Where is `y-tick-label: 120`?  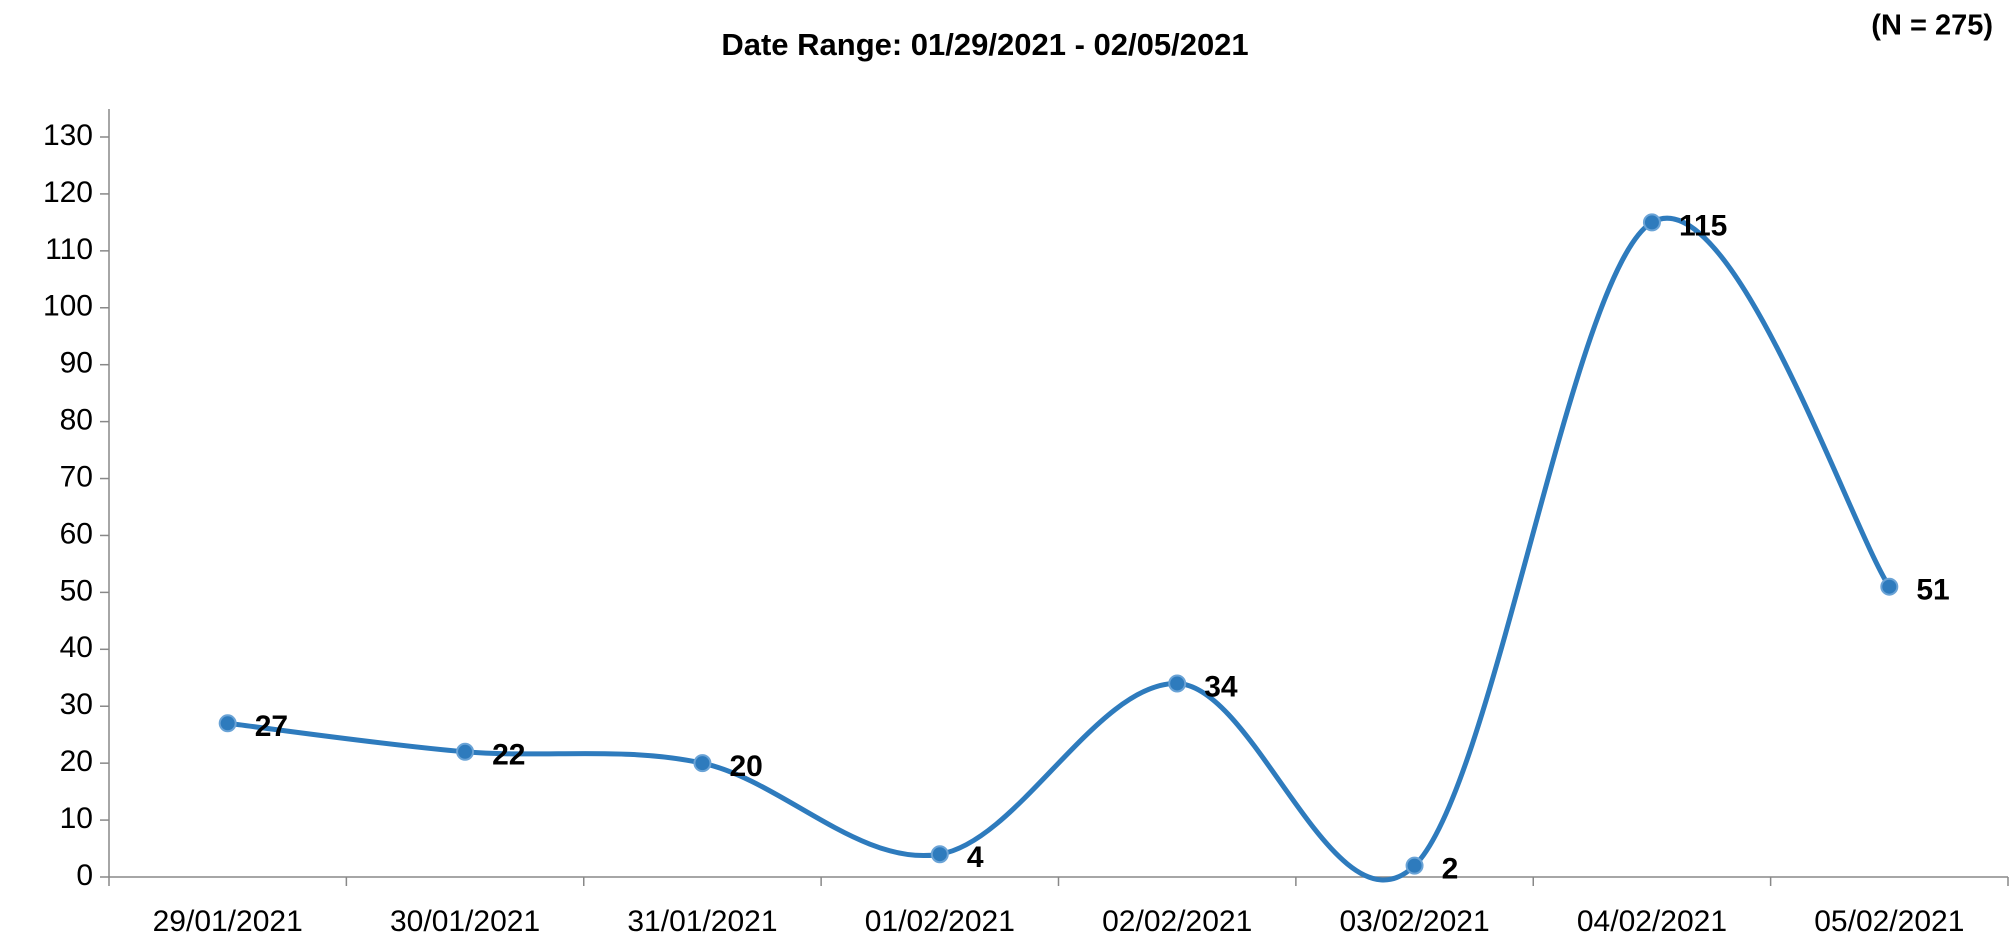
y-tick-label: 120 is located at coordinates (68, 192).